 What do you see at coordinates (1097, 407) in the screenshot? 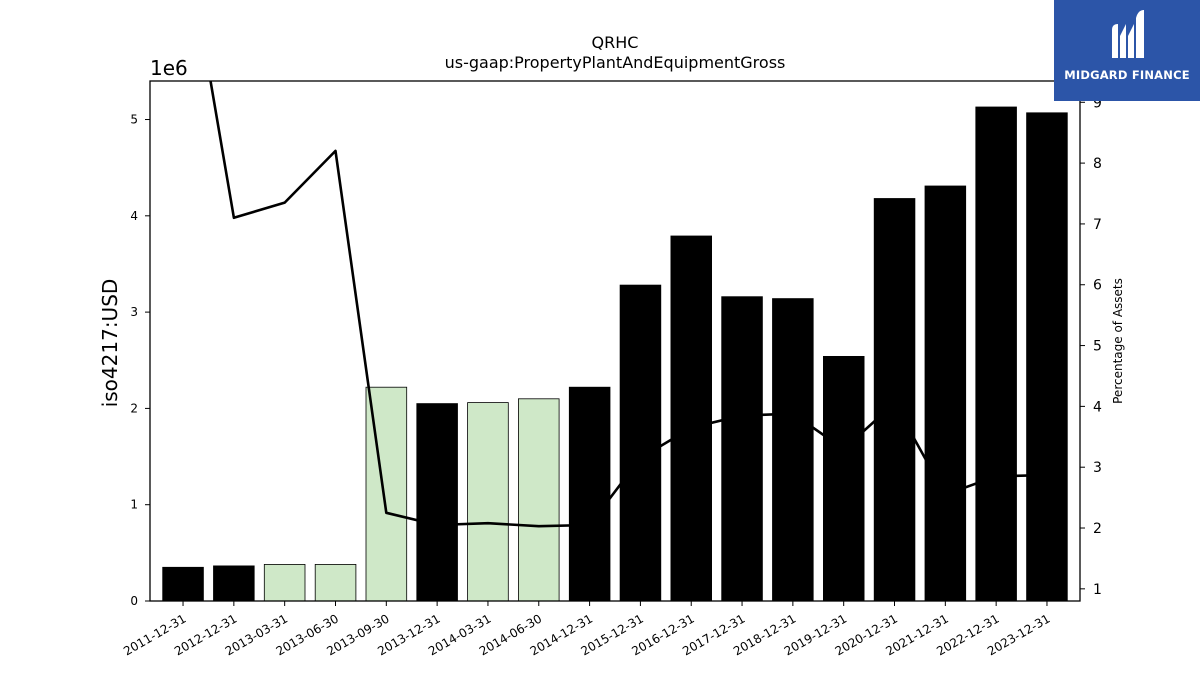
I see `y2-tick-label: 4` at bounding box center [1097, 407].